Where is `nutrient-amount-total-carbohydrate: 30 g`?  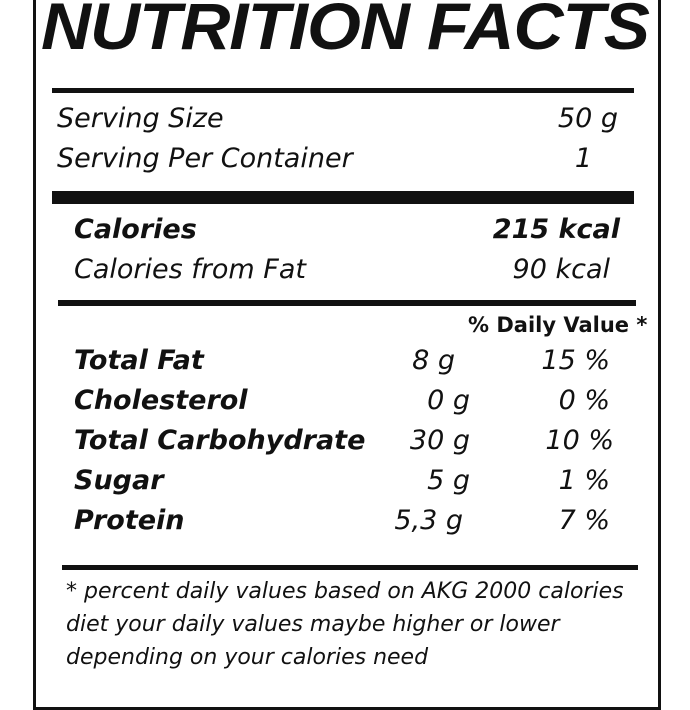 nutrient-amount-total-carbohydrate: 30 g is located at coordinates (439, 440).